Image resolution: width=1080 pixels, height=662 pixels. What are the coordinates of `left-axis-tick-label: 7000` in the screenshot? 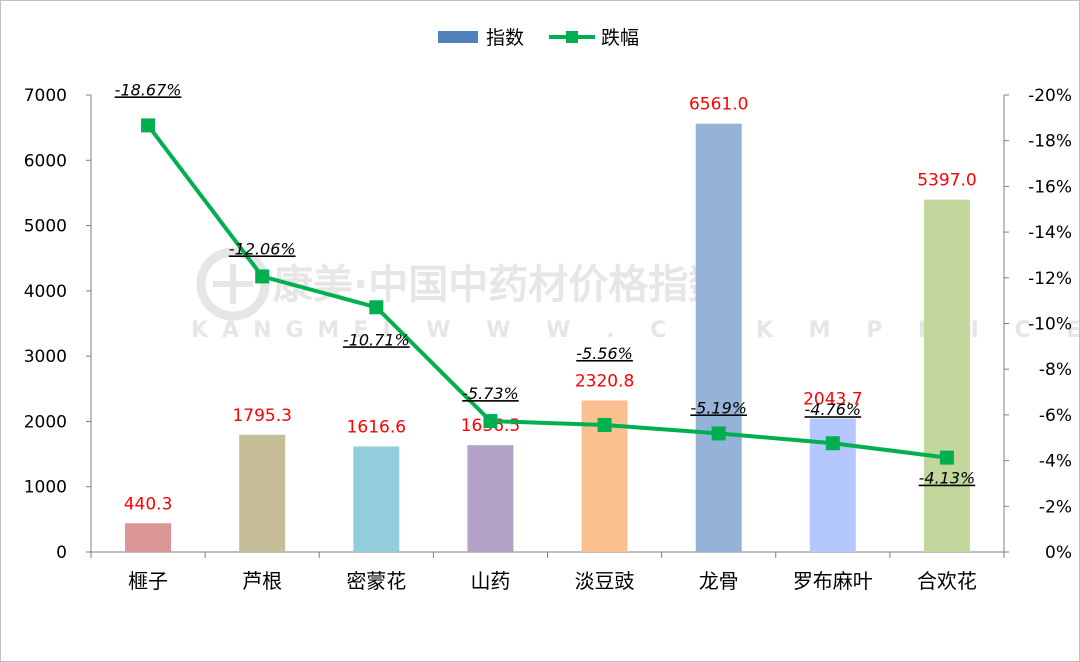 It's located at (45, 96).